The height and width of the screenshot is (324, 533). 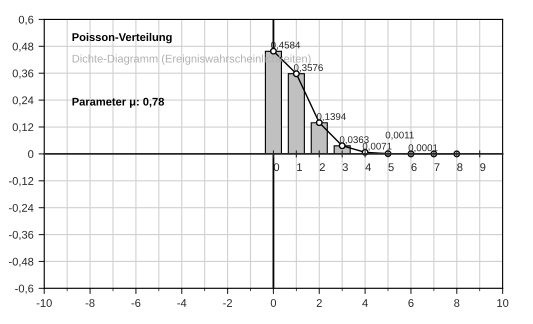 What do you see at coordinates (44, 303) in the screenshot?
I see `x-tick-label: -10` at bounding box center [44, 303].